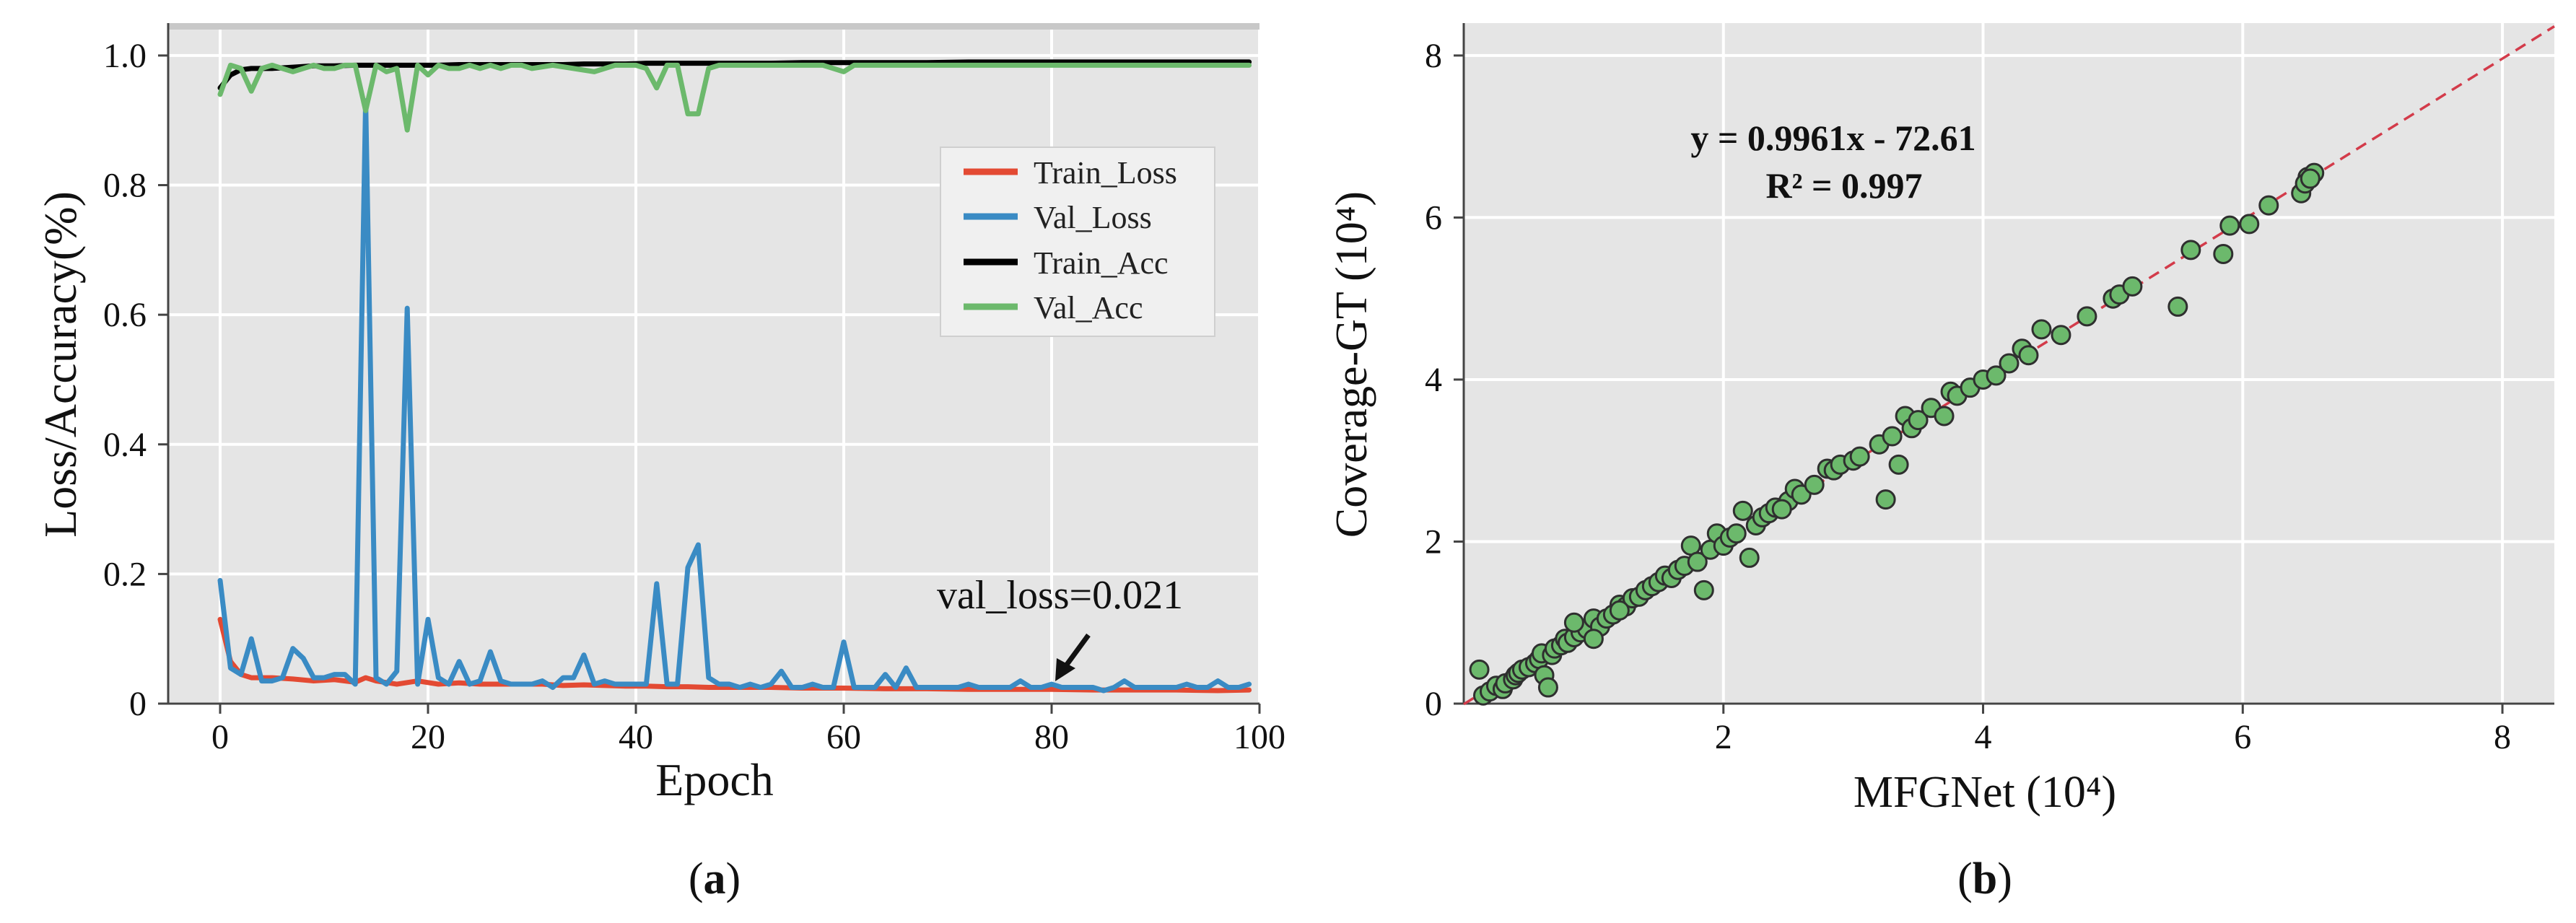 The width and height of the screenshot is (2576, 923). What do you see at coordinates (1433, 218) in the screenshot?
I see `panel-b-y-tick-label: 6` at bounding box center [1433, 218].